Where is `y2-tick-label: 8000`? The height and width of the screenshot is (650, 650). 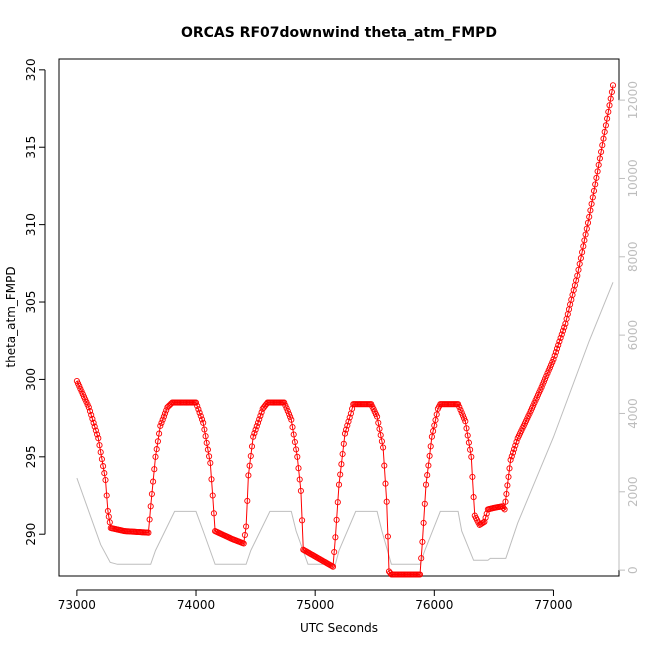 y2-tick-label: 8000 is located at coordinates (633, 257).